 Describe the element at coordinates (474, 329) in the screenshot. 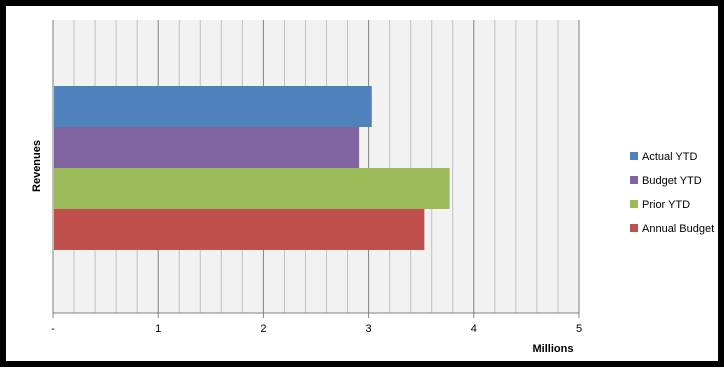

I see `x-tick-label: 4` at that location.